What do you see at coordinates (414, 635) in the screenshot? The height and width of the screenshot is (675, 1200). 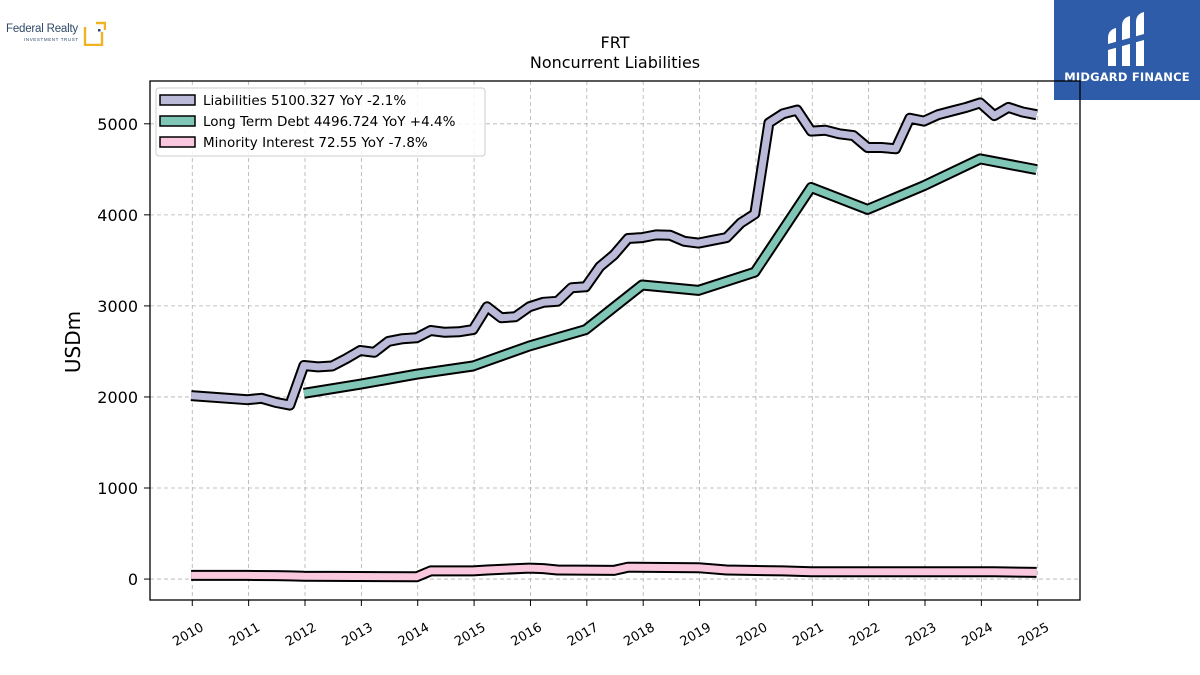 I see `x-tick-label: 2014` at bounding box center [414, 635].